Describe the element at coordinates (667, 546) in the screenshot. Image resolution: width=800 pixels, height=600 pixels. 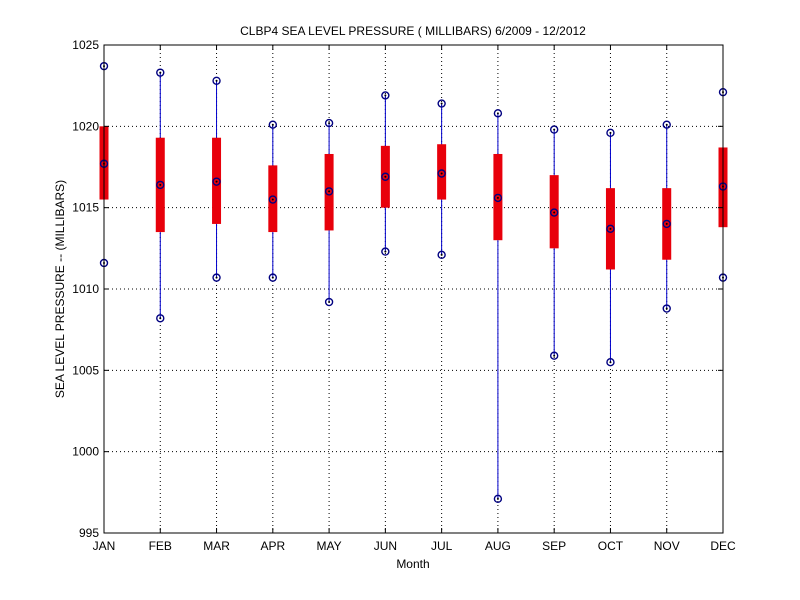
I see `x-tick-label: NOV` at that location.